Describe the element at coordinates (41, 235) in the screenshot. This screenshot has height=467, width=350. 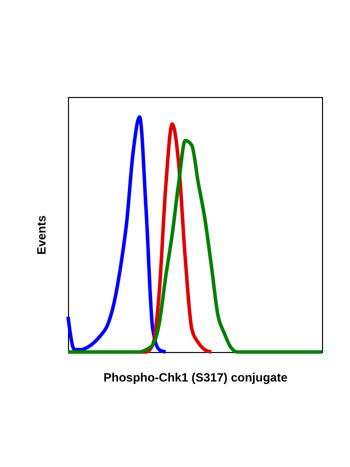
I see `y-axis-title: Events` at that location.